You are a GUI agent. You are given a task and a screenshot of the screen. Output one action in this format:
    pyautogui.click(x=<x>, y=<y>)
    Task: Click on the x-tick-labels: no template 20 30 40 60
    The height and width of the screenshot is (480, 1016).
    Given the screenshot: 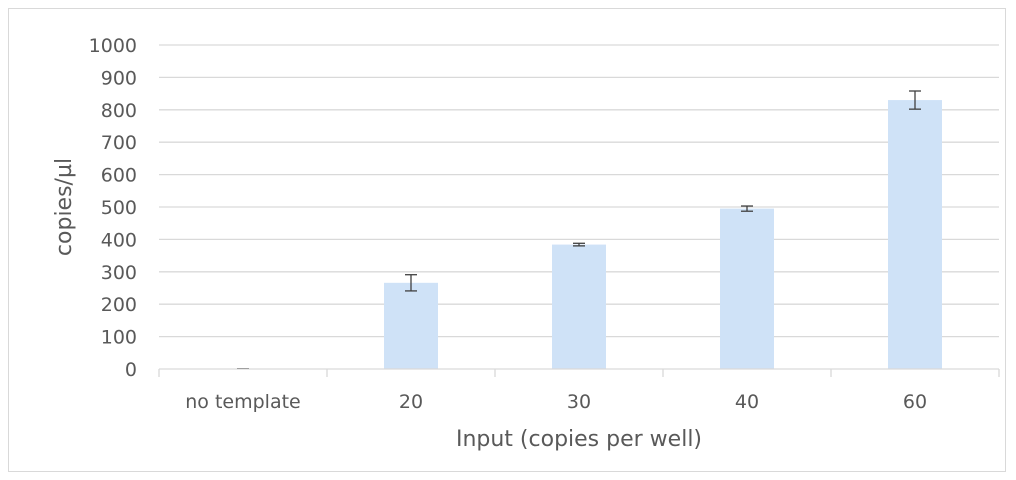 What is the action you would take?
    pyautogui.click(x=556, y=402)
    